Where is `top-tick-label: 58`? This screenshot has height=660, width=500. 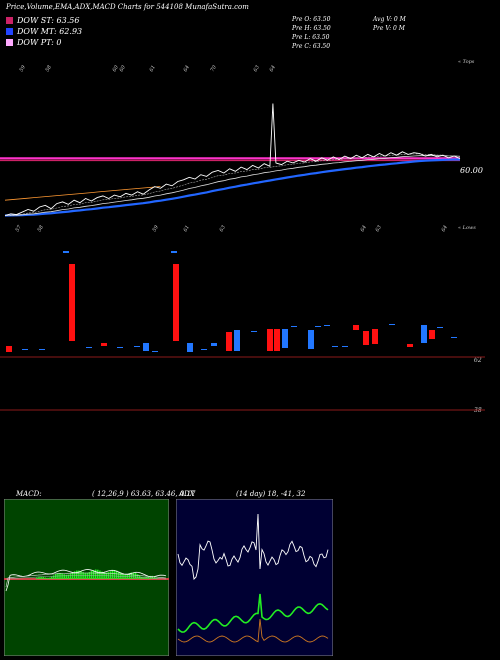
top-tick-label: 58 is located at coordinates (49, 68).